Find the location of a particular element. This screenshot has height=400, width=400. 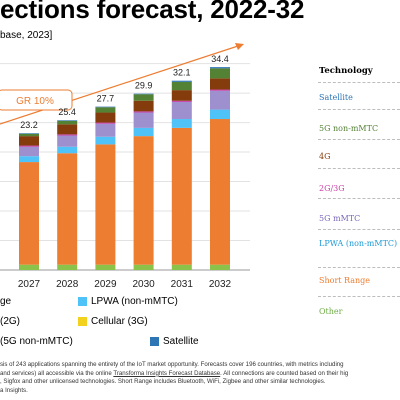

x-tick-label: 2027 is located at coordinates (29, 284).